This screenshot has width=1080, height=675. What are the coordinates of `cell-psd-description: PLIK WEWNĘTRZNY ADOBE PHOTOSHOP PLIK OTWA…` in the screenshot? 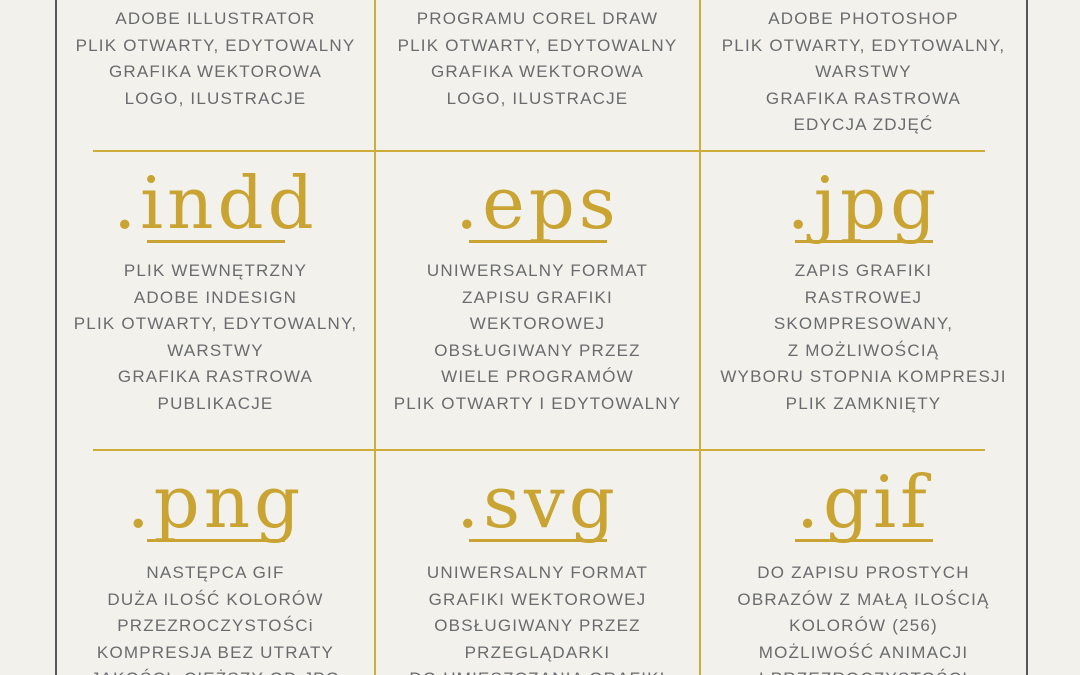 It's located at (863, 75).